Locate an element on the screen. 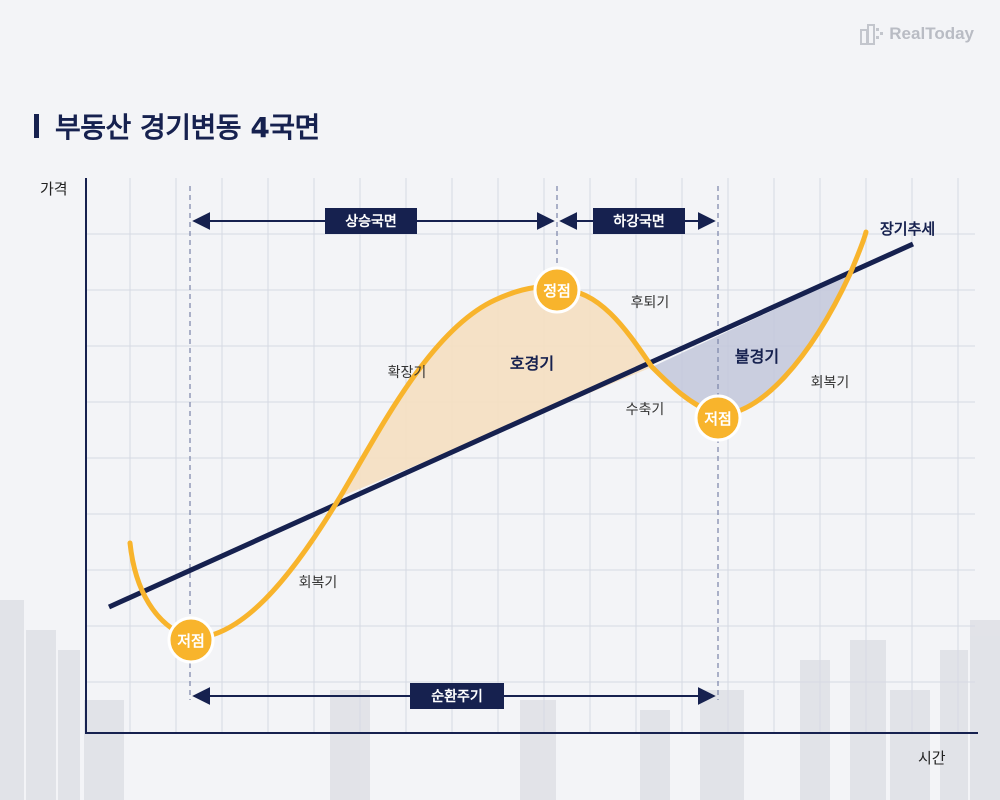  slump-shaded-area is located at coordinates (751, 344).